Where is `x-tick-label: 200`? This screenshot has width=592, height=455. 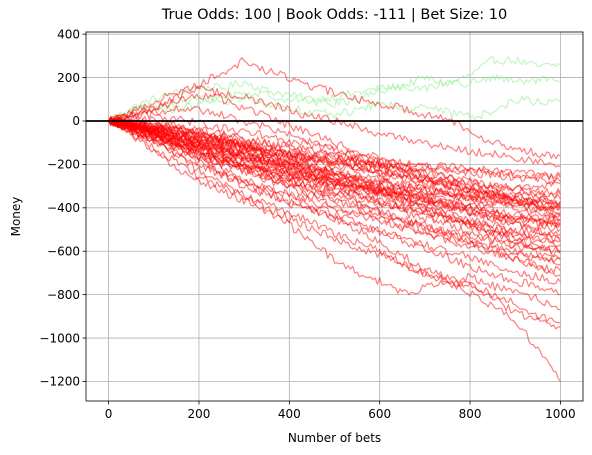
x-tick-label: 200 is located at coordinates (199, 414).